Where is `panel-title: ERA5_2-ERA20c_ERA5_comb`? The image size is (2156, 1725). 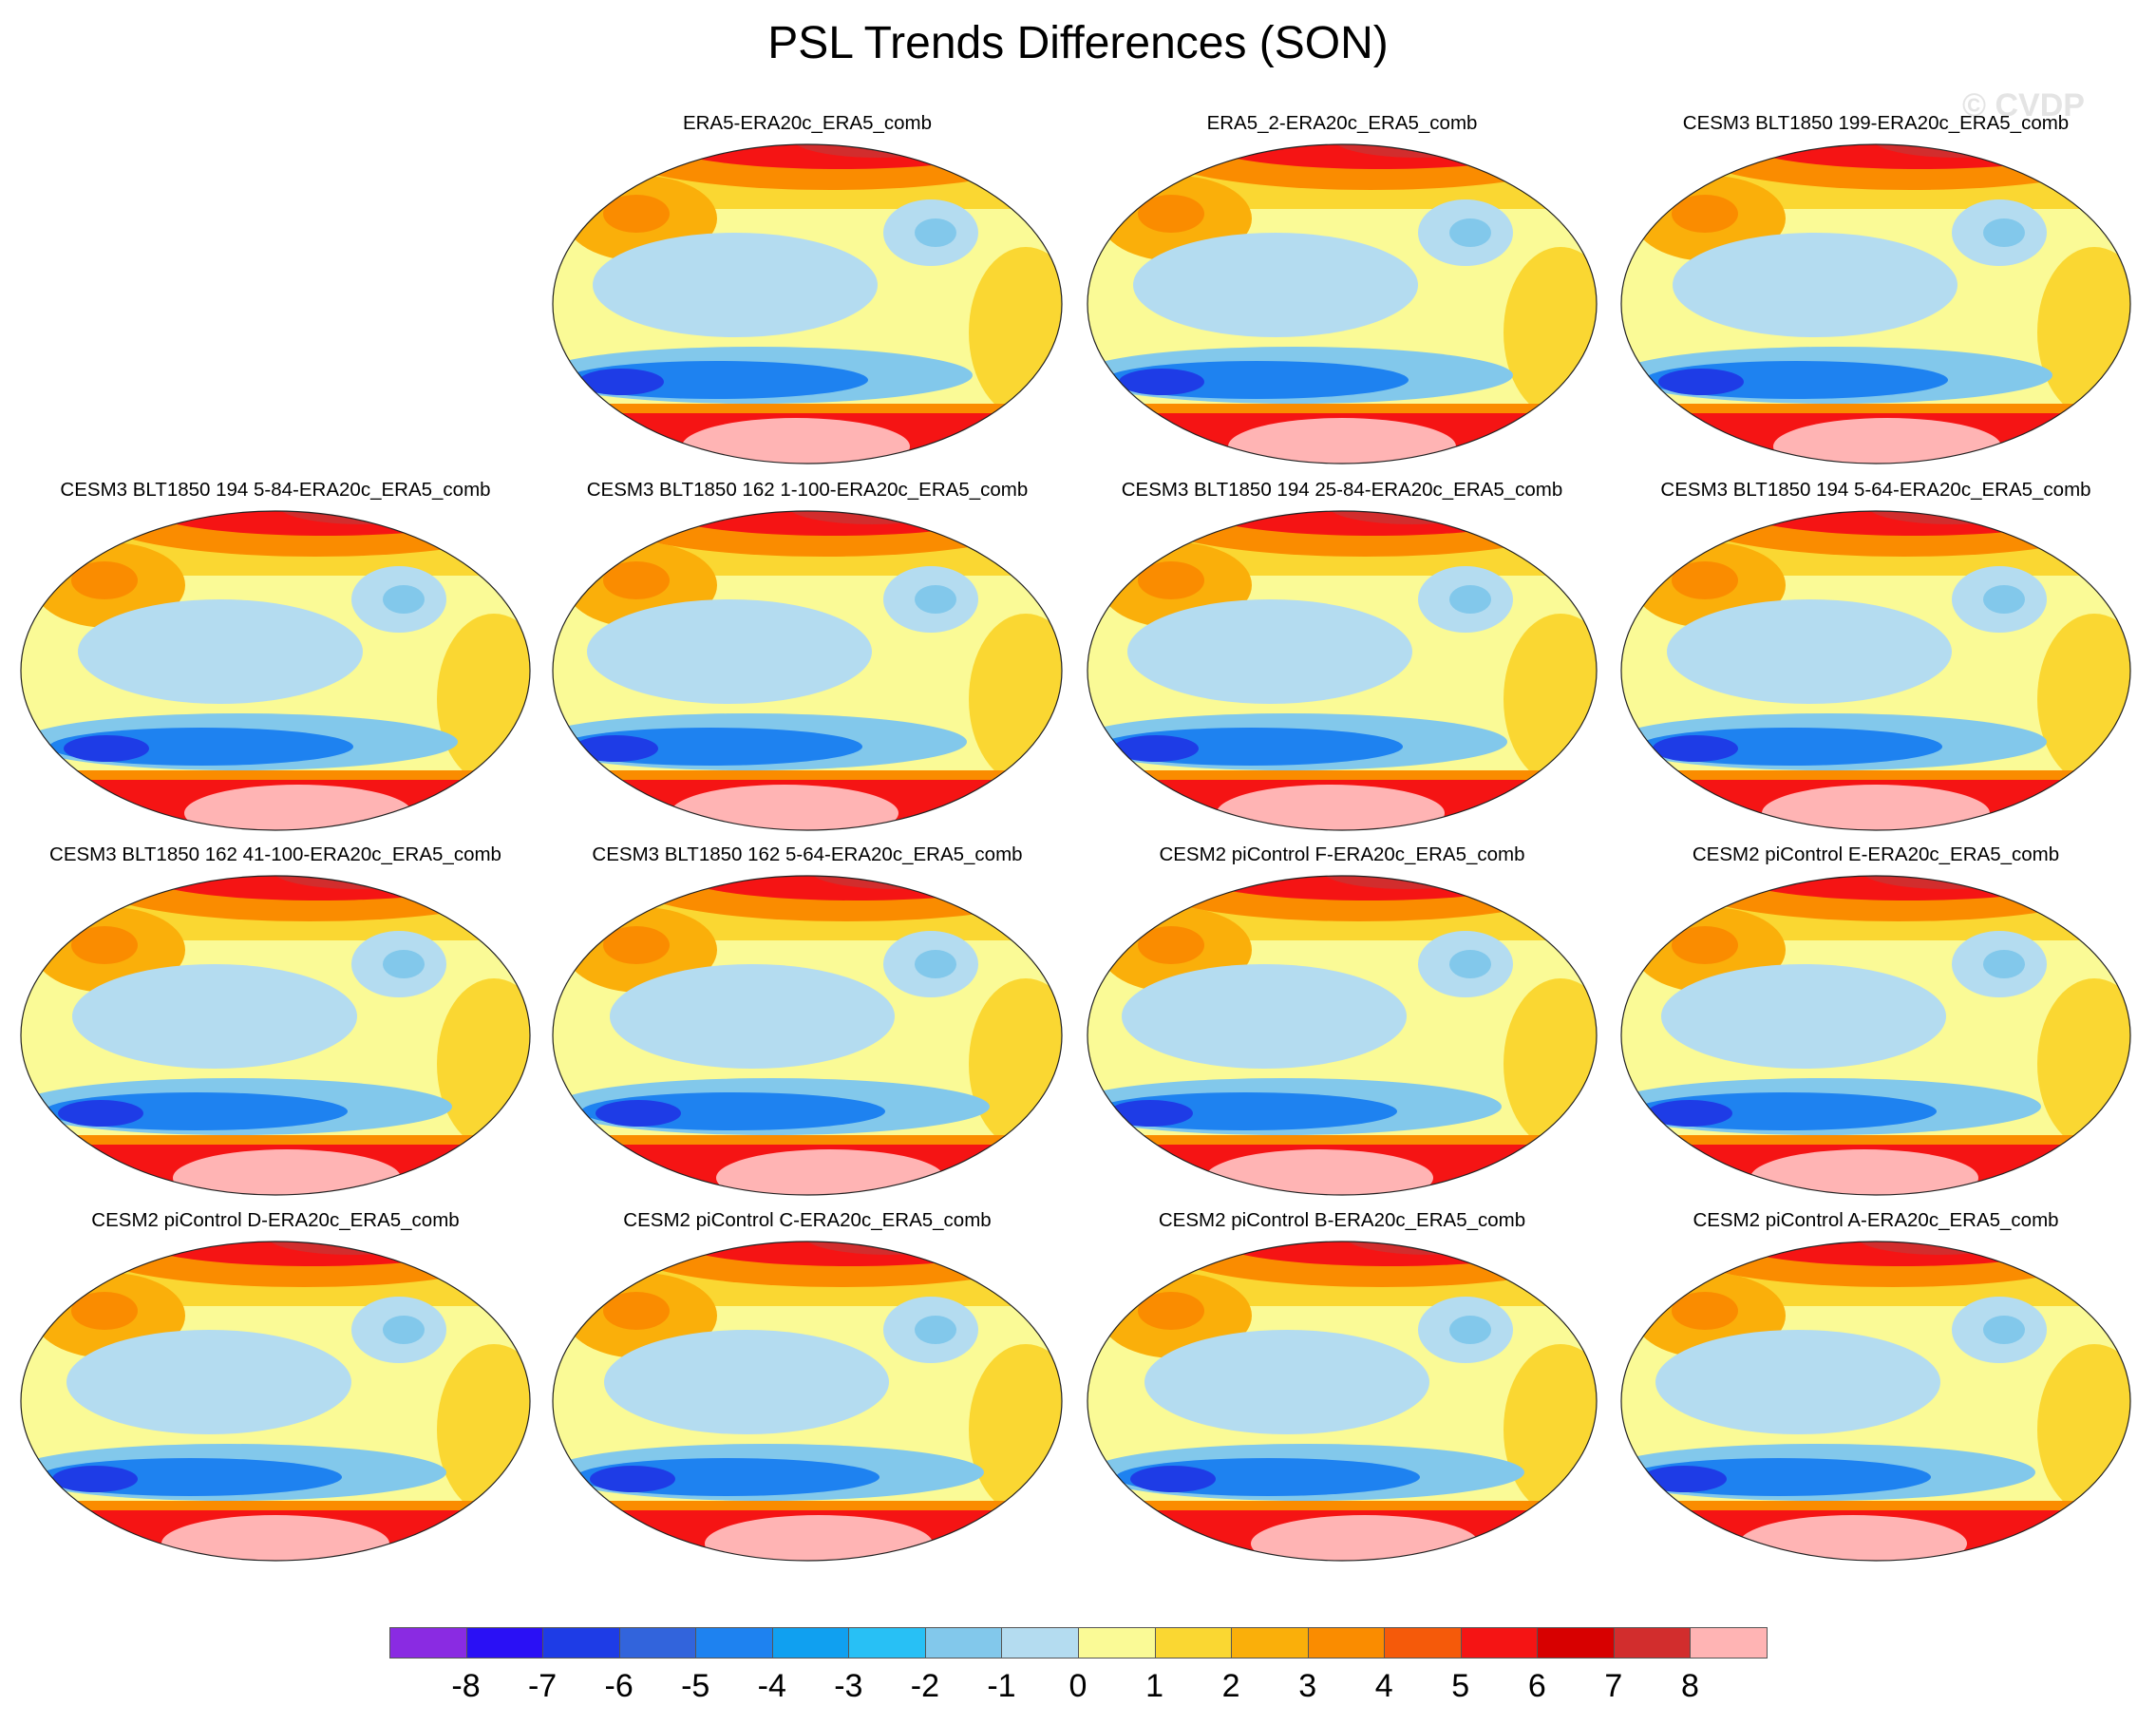 panel-title: ERA5_2-ERA20c_ERA5_comb is located at coordinates (1342, 123).